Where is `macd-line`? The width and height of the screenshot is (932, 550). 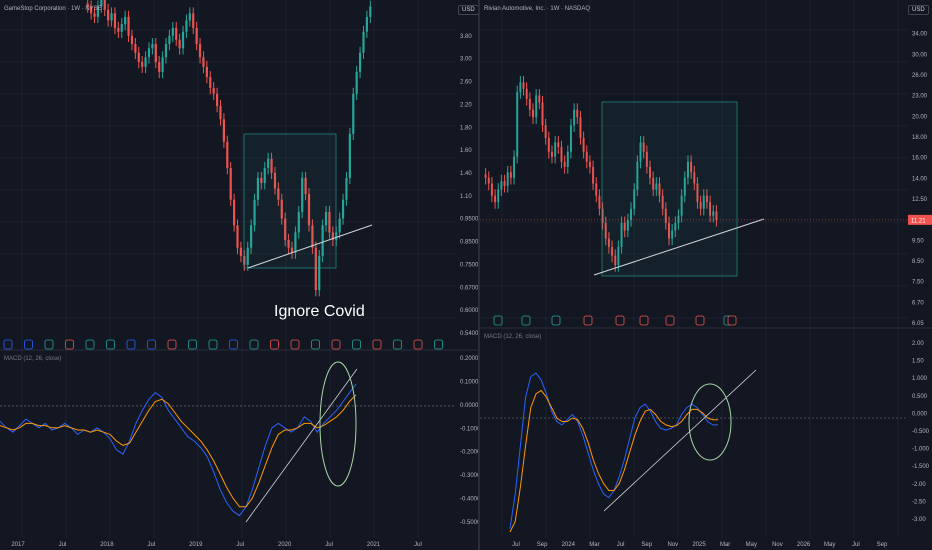 macd-line is located at coordinates (613, 450).